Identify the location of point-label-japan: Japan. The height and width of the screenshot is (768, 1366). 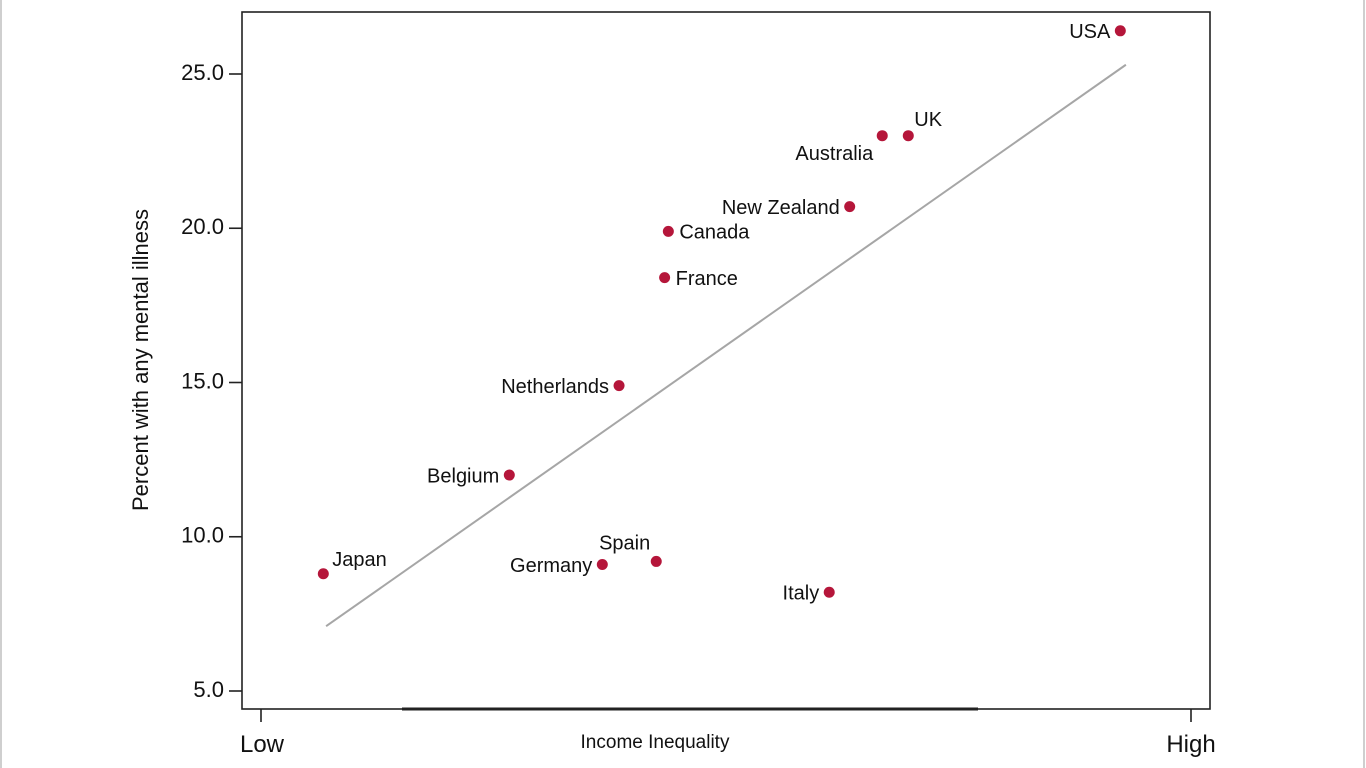
(359, 560).